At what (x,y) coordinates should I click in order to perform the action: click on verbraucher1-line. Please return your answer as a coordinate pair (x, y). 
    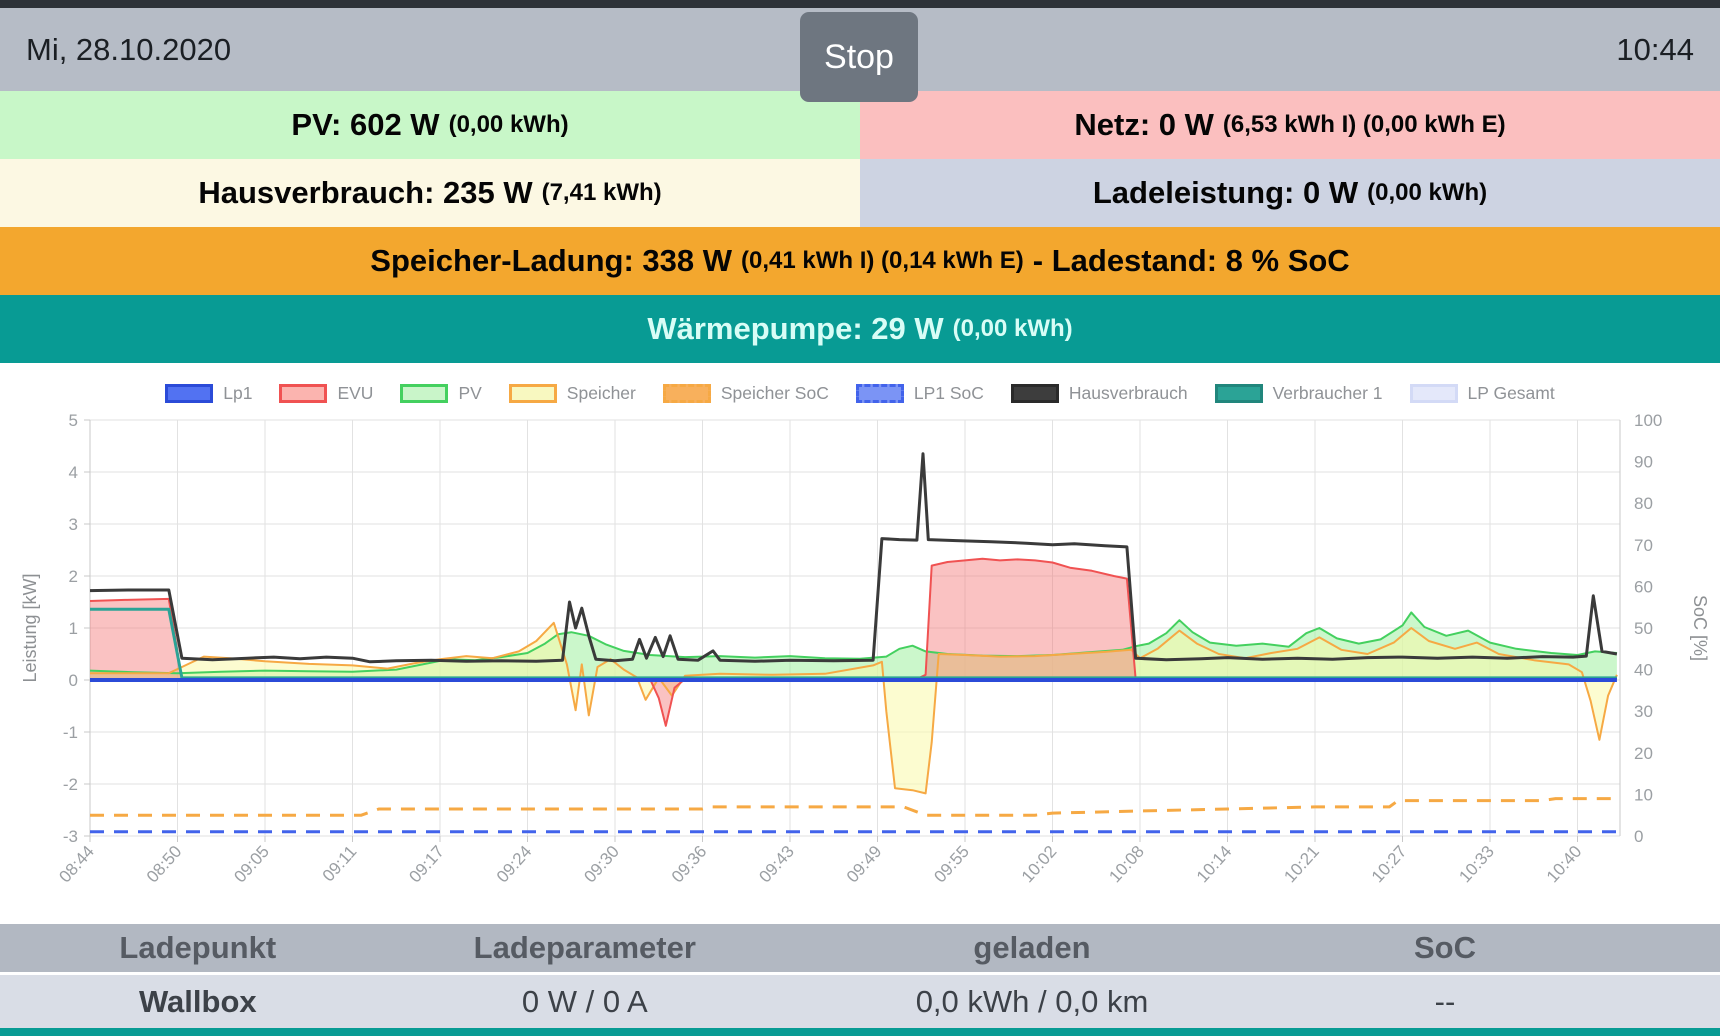
    Looking at the image, I should click on (853, 643).